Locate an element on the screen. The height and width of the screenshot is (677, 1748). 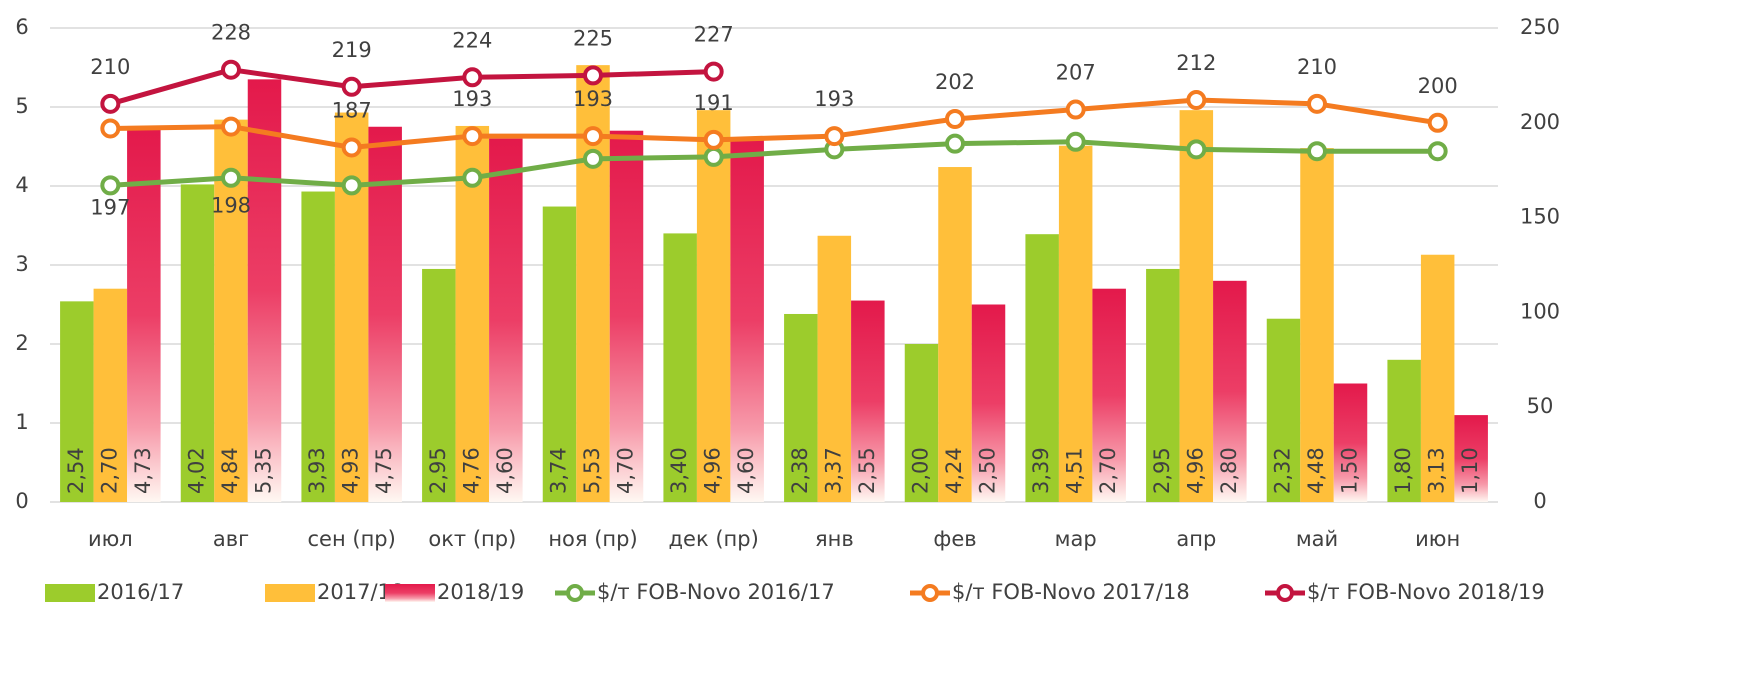
legend-marker is located at coordinates (930, 593).